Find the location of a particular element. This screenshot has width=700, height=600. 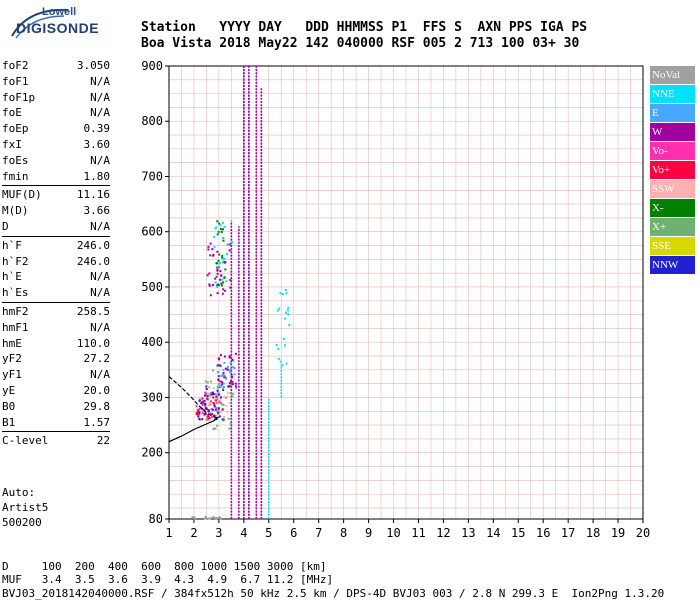

x-tick-label: 17 is located at coordinates (568, 533).